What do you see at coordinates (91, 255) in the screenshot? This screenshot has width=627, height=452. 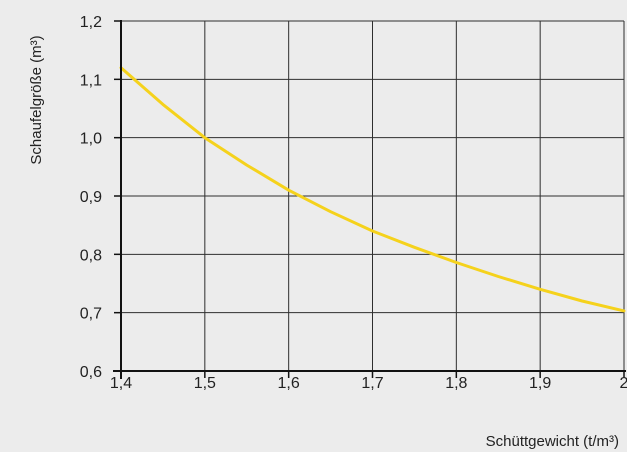 I see `y-tick-label: 0,8` at bounding box center [91, 255].